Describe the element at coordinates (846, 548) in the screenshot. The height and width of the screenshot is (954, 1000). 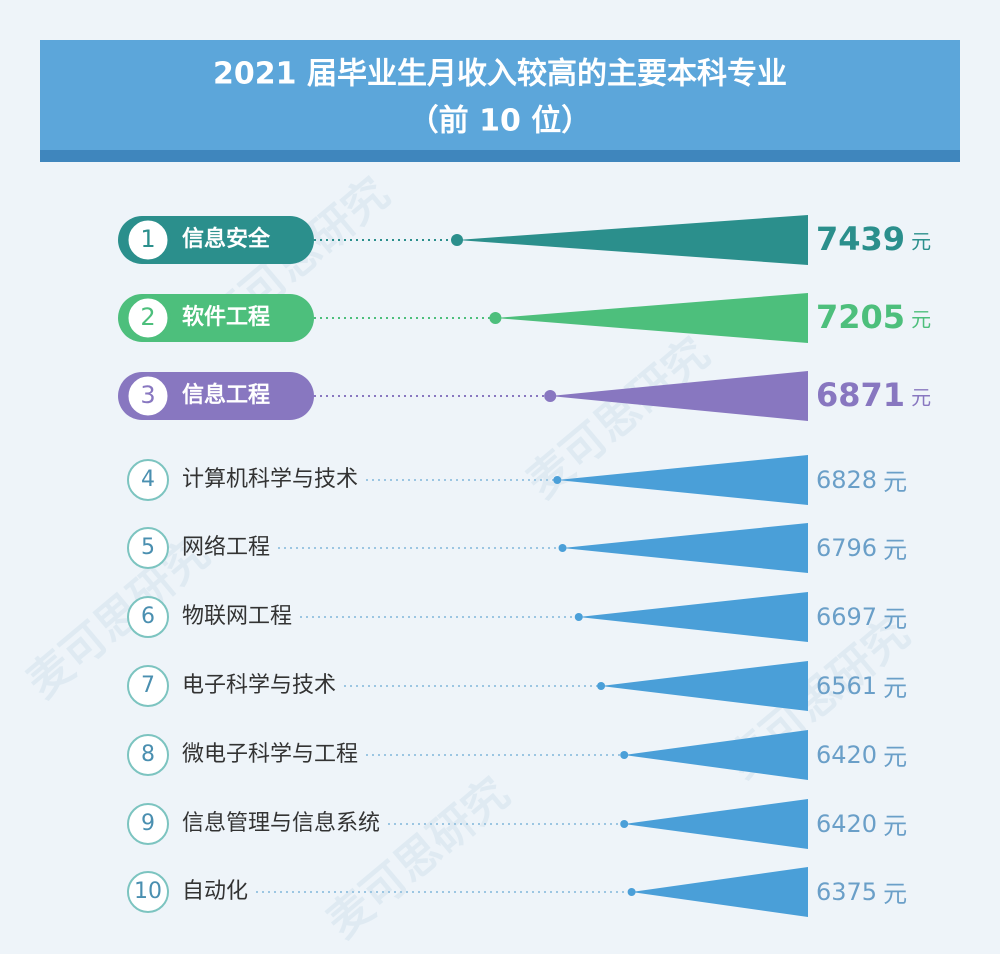
I see `value-label: 6796` at that location.